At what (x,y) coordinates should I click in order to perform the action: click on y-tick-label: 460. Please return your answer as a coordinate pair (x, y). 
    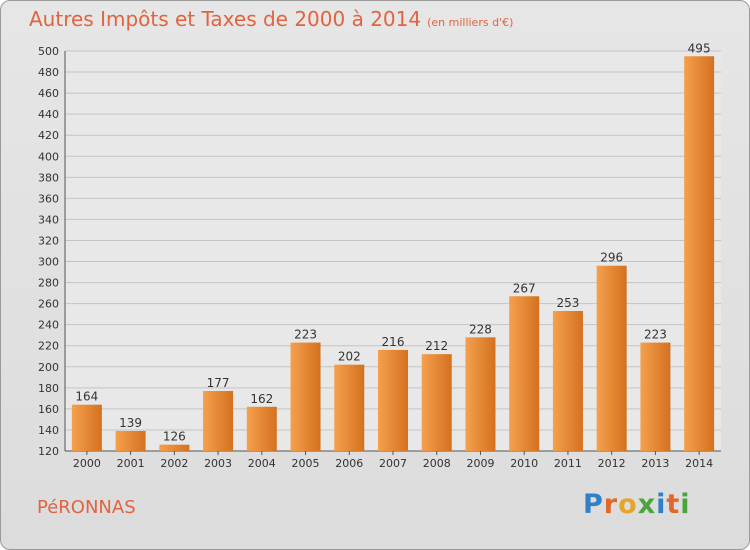
    Looking at the image, I should click on (48, 93).